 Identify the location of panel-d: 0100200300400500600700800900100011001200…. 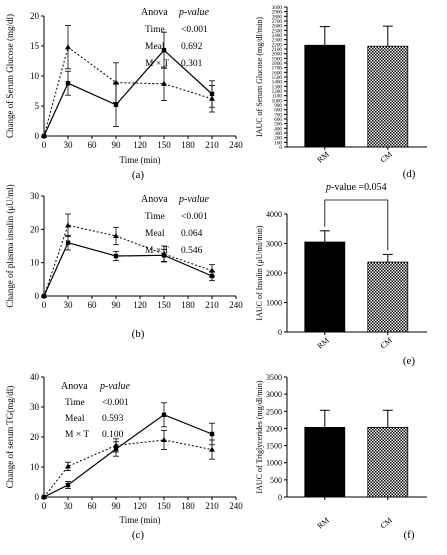
(341, 92).